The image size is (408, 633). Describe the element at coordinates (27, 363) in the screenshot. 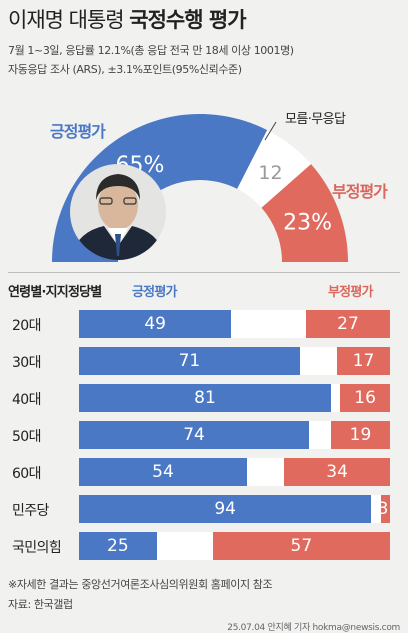

I see `bar-category-label: 30대` at that location.